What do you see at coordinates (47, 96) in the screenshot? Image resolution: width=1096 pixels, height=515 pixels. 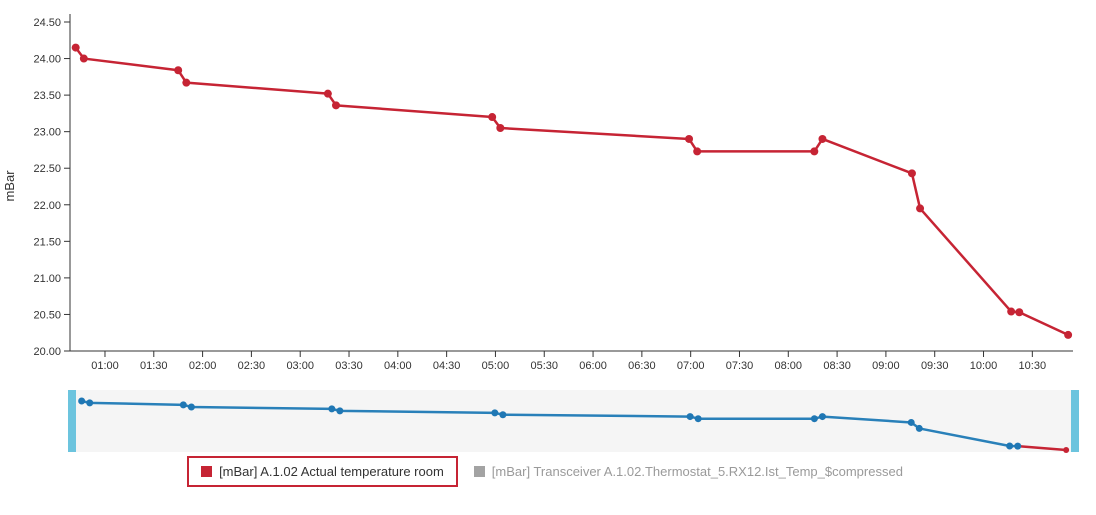 I see `y-axis-tick-label: 23.50` at bounding box center [47, 96].